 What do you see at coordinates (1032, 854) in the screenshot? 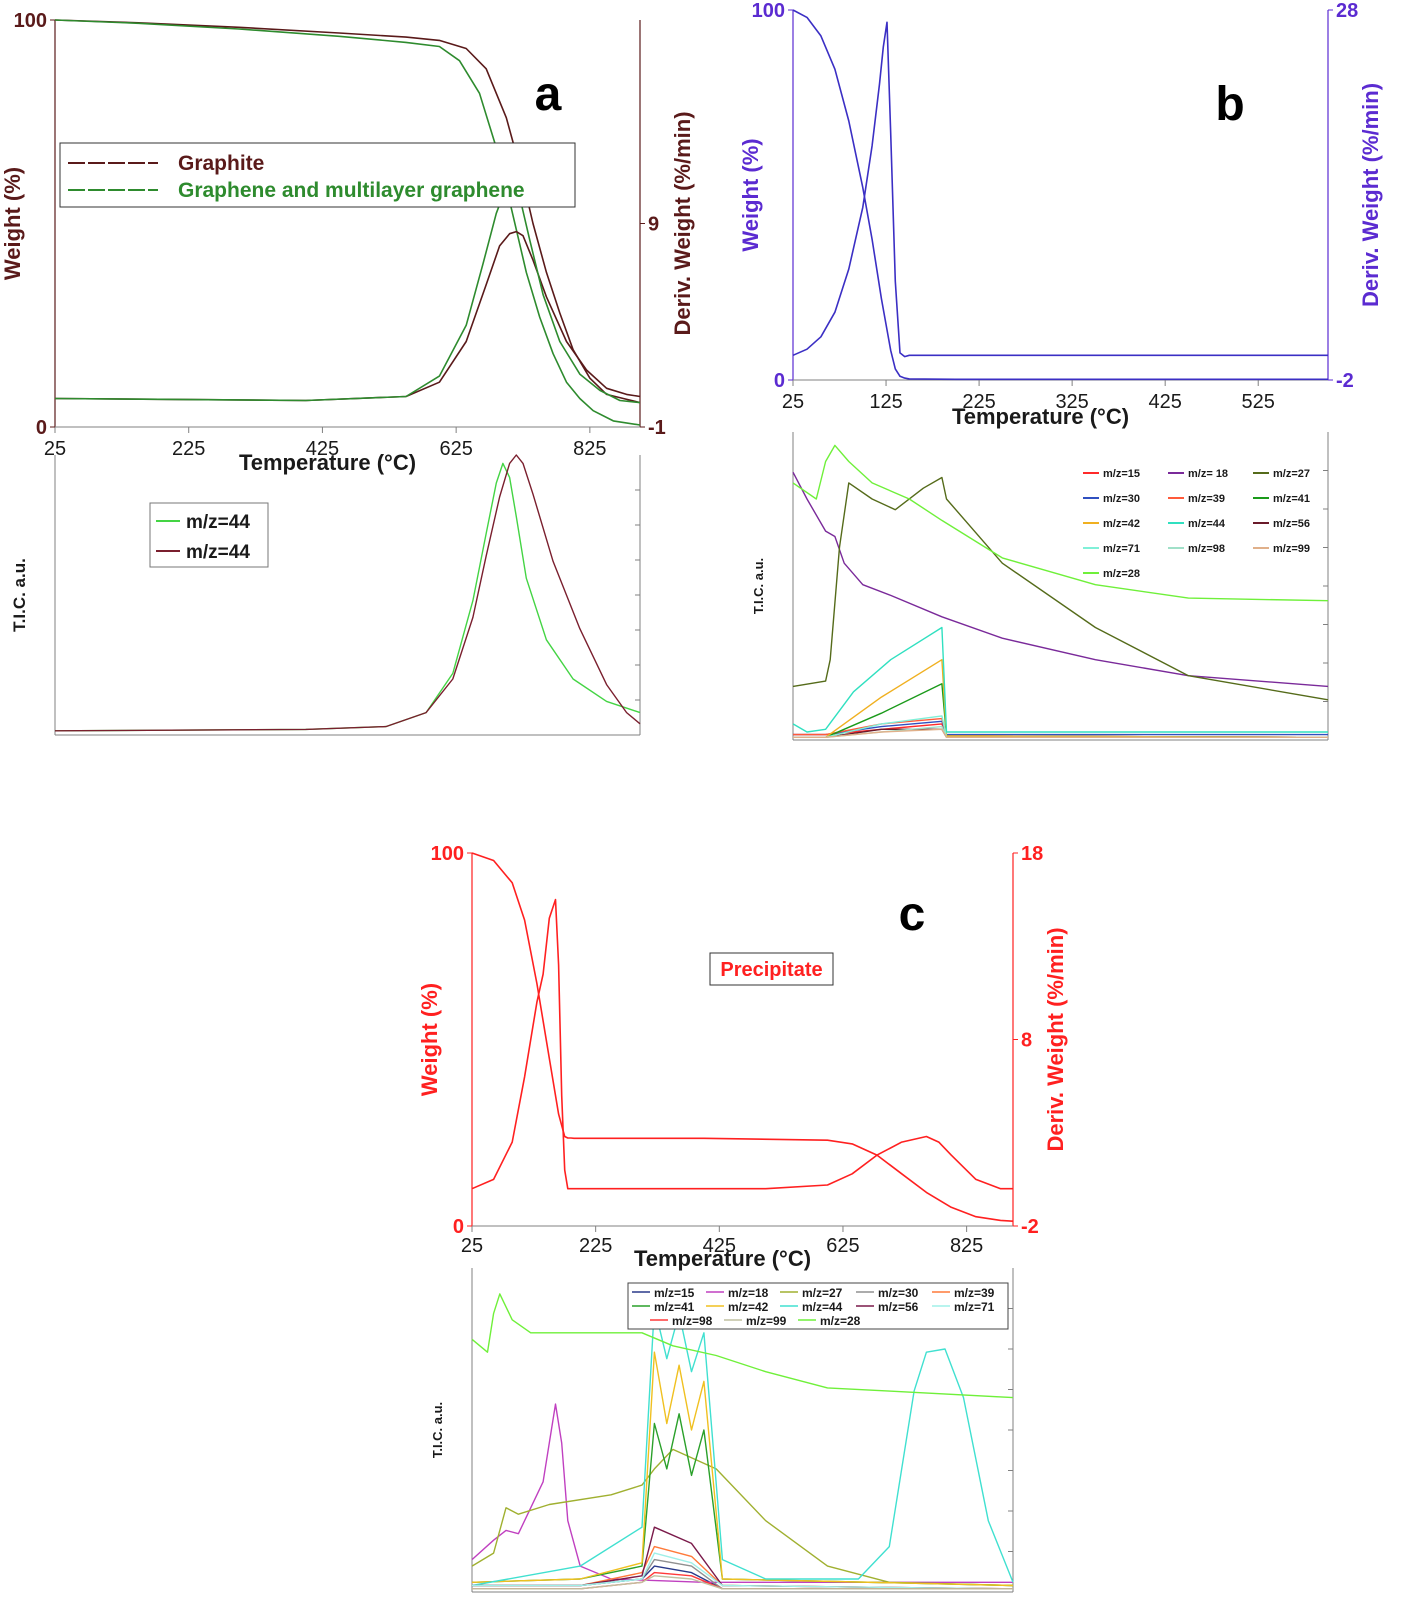
I see `y-right-tick-label: 18` at bounding box center [1032, 854].